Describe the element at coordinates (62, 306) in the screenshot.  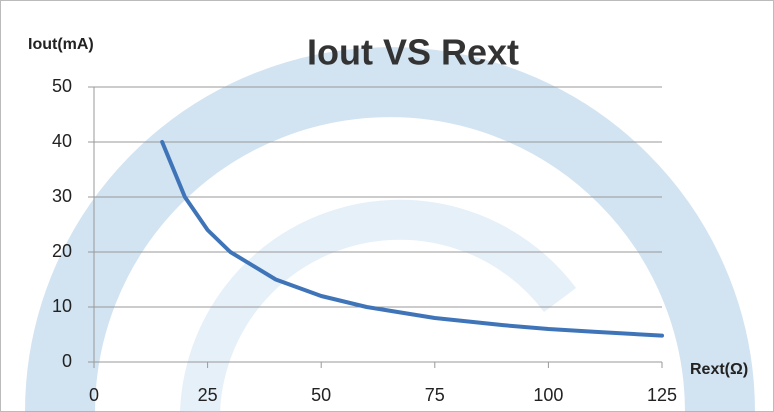
I see `y-tick-label: 10` at that location.